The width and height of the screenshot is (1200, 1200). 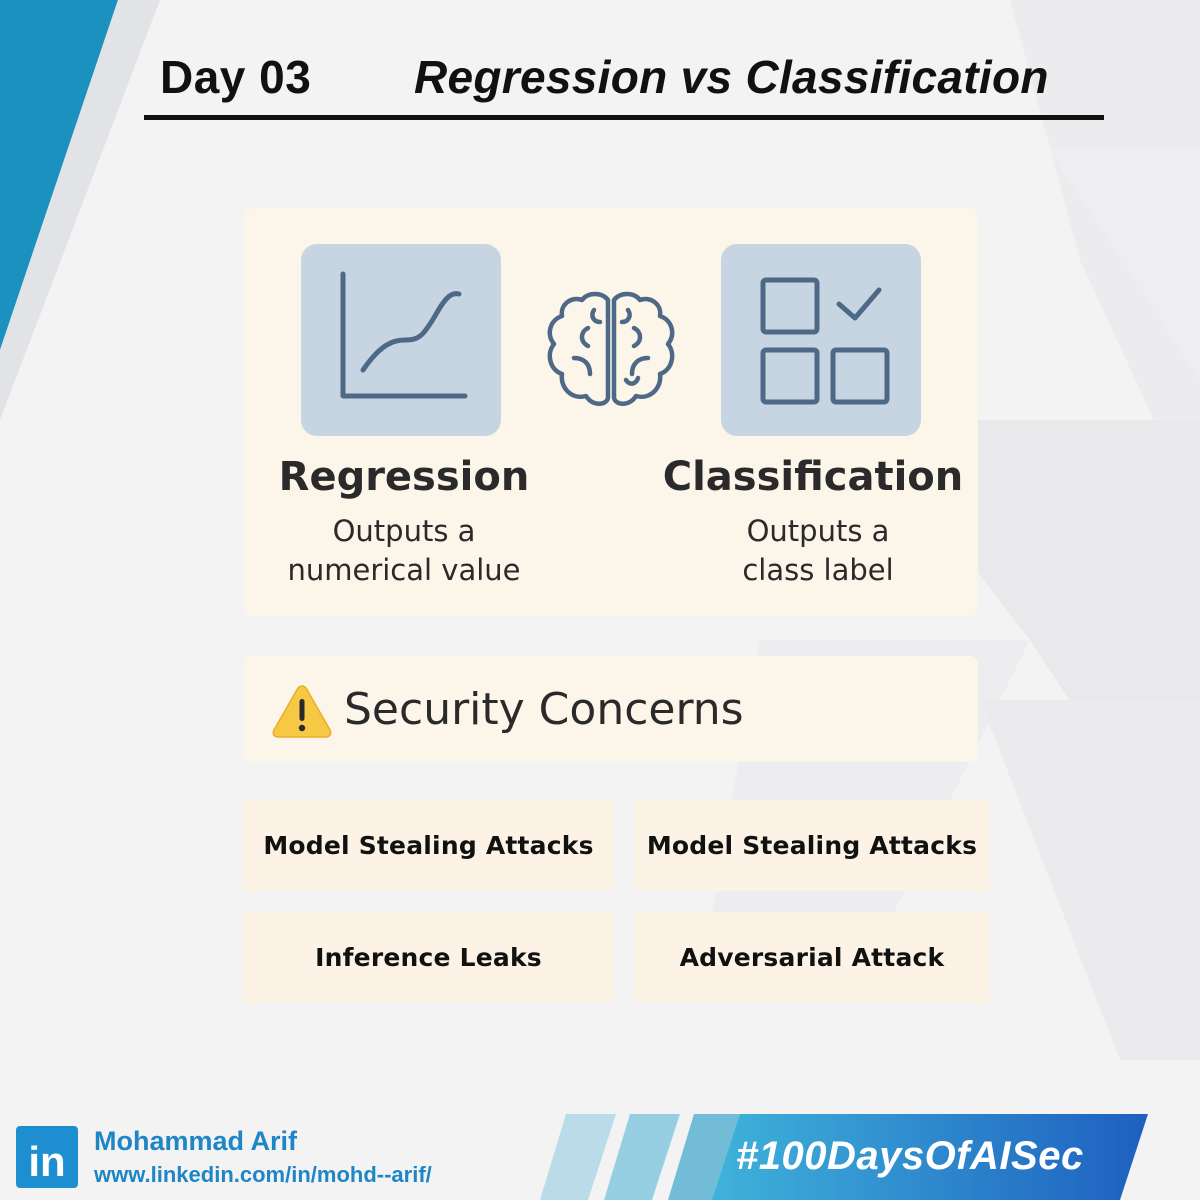 I want to click on warning-icon, so click(x=302, y=711).